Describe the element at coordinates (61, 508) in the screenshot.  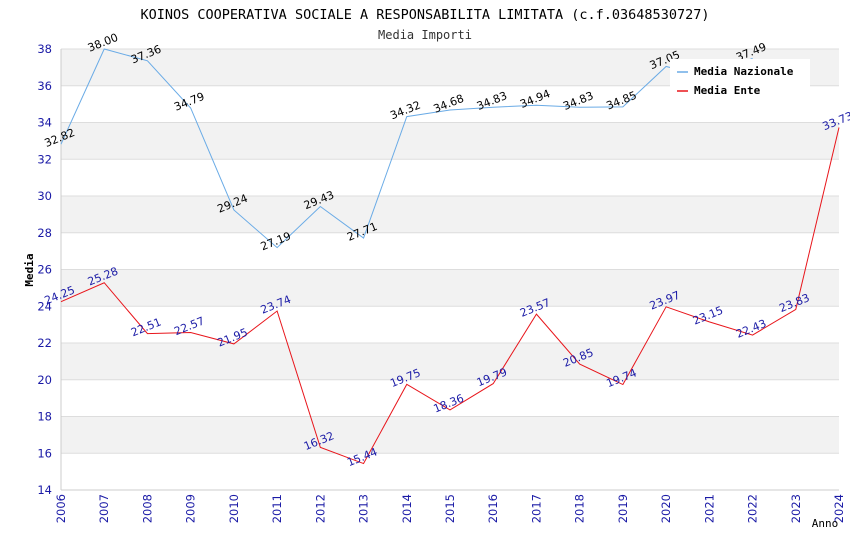
I see `x-tick-label: 2006` at that location.